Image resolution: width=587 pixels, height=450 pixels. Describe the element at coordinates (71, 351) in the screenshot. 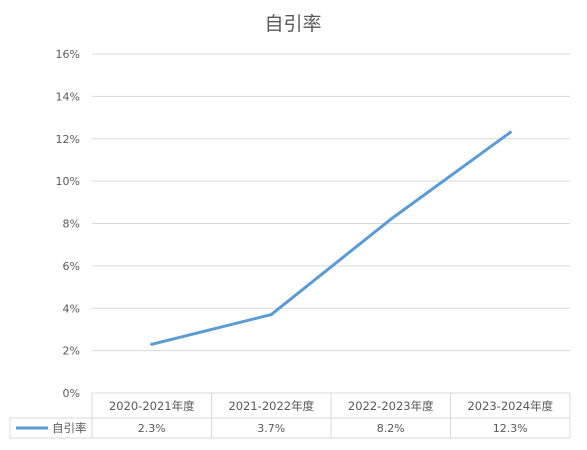

I see `y-tick-label: 2%` at that location.